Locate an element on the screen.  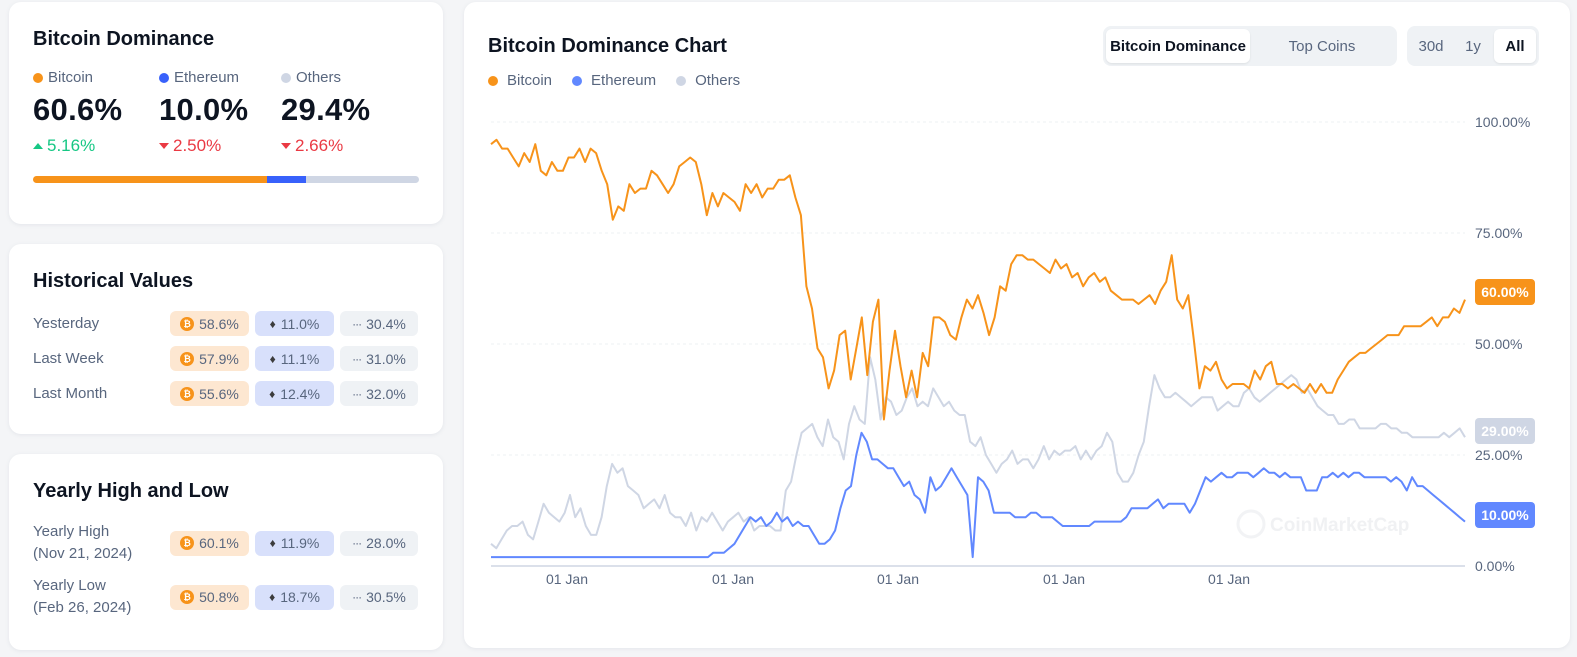
legend-item-bitcoin: Bitcoin is located at coordinates (520, 80).